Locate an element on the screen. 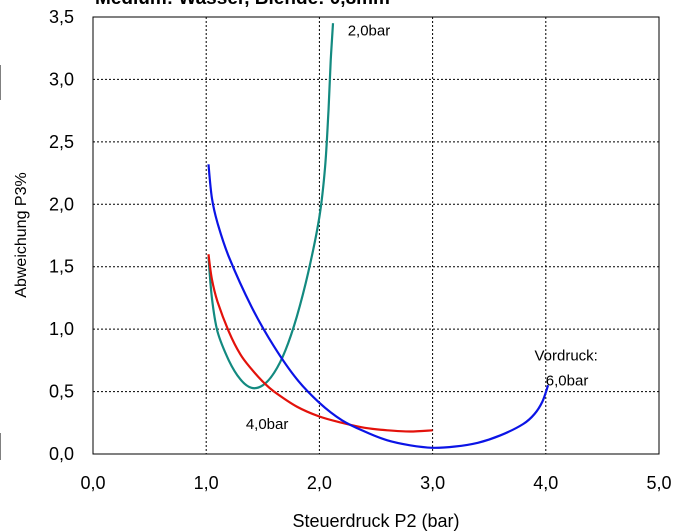 Image resolution: width=680 pixels, height=532 pixels. annotation-label: Vordruck: is located at coordinates (565, 355).